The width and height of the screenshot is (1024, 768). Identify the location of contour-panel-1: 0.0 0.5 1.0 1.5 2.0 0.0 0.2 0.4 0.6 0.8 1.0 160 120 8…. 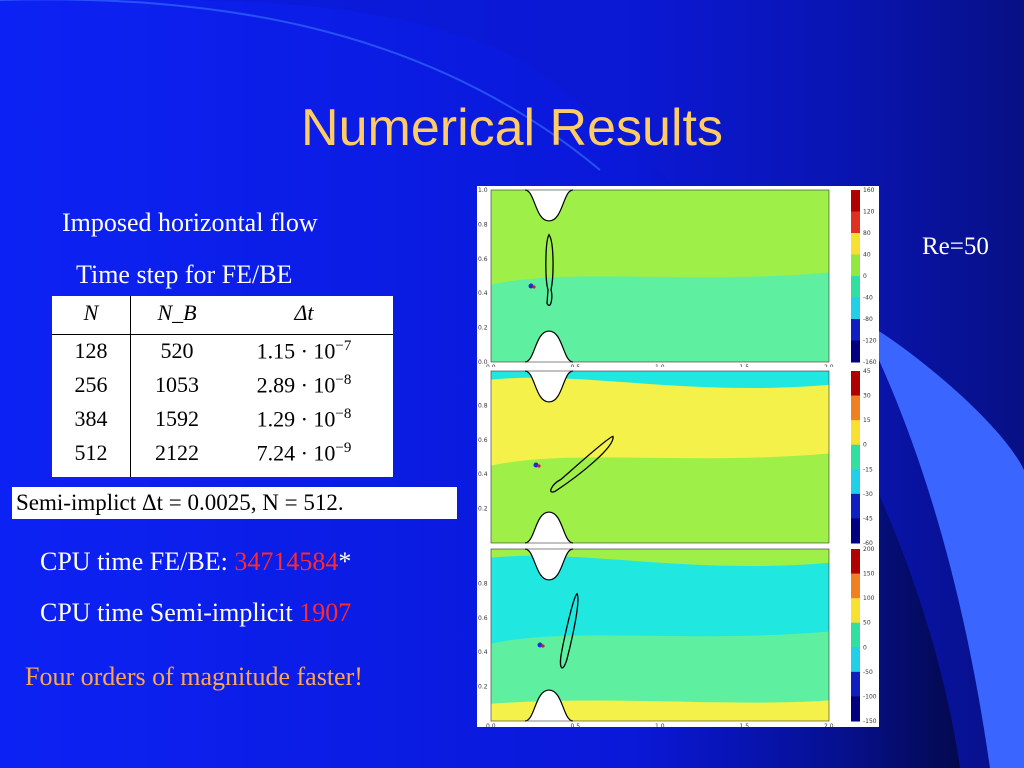
(678, 278).